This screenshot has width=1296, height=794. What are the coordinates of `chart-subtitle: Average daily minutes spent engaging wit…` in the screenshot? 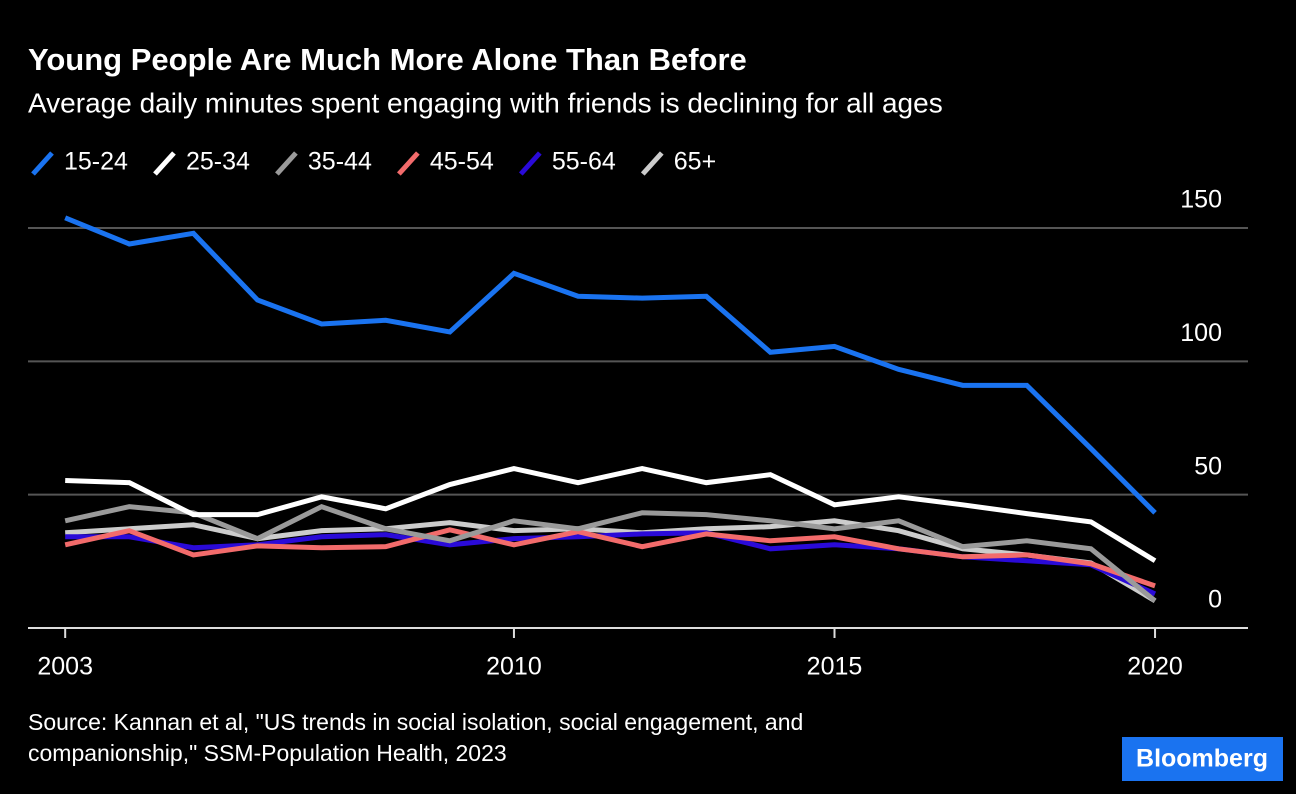 It's located at (485, 102).